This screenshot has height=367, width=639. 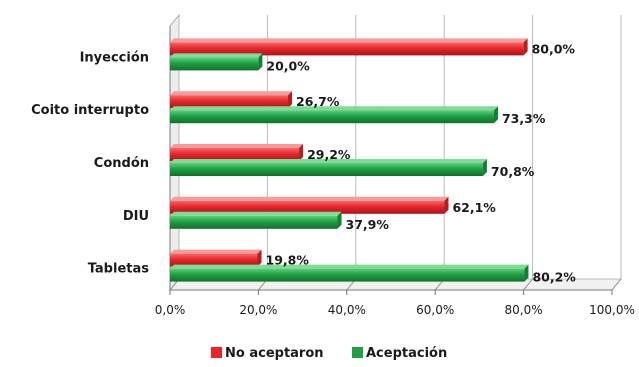 I want to click on data-label: 62,1%, so click(x=474, y=207).